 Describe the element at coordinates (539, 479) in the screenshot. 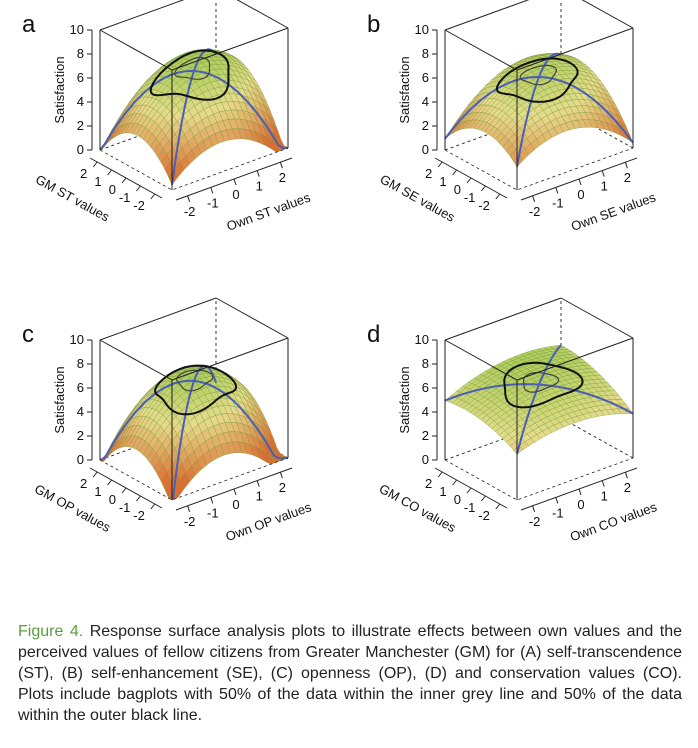

I see `box-floor-front` at that location.